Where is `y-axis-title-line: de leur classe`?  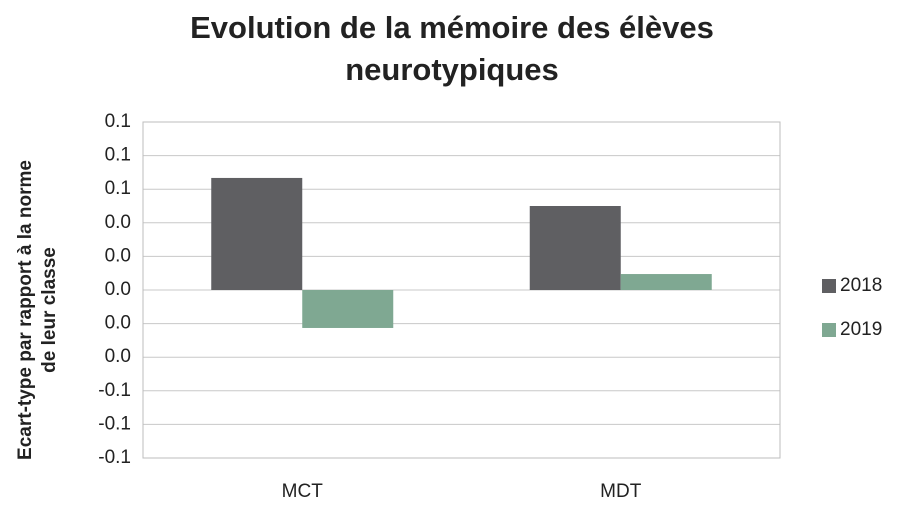 y-axis-title-line: de leur classe is located at coordinates (49, 310).